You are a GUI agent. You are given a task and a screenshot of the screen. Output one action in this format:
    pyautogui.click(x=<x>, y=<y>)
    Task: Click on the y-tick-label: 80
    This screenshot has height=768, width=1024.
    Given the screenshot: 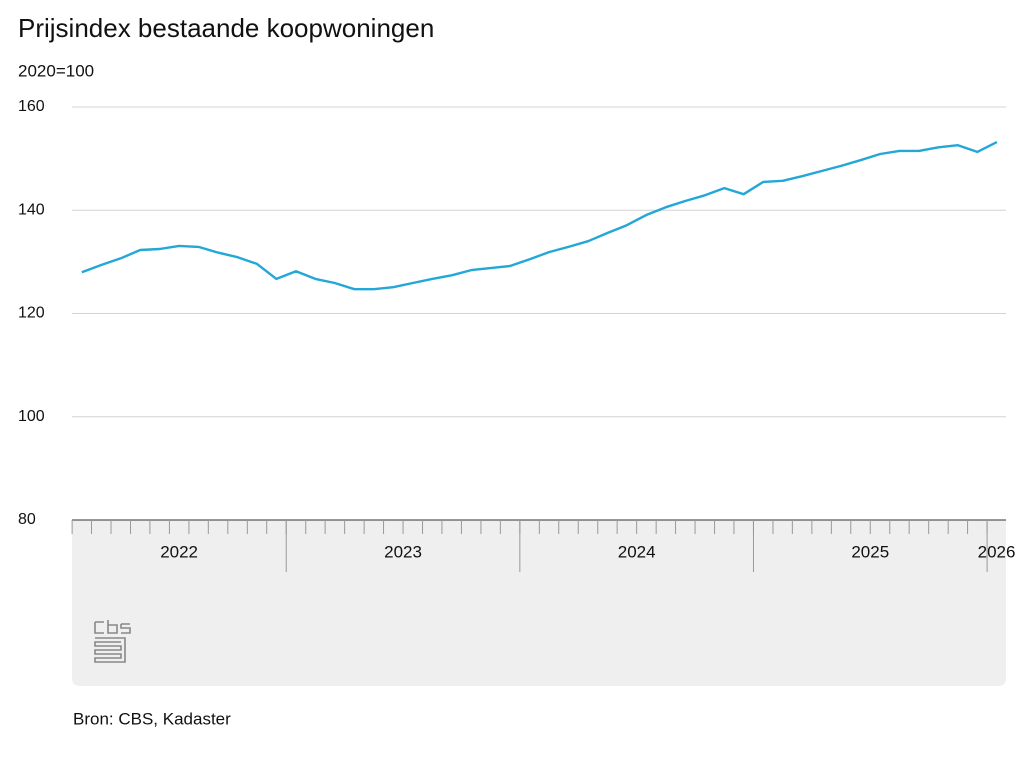 What is the action you would take?
    pyautogui.click(x=27, y=519)
    